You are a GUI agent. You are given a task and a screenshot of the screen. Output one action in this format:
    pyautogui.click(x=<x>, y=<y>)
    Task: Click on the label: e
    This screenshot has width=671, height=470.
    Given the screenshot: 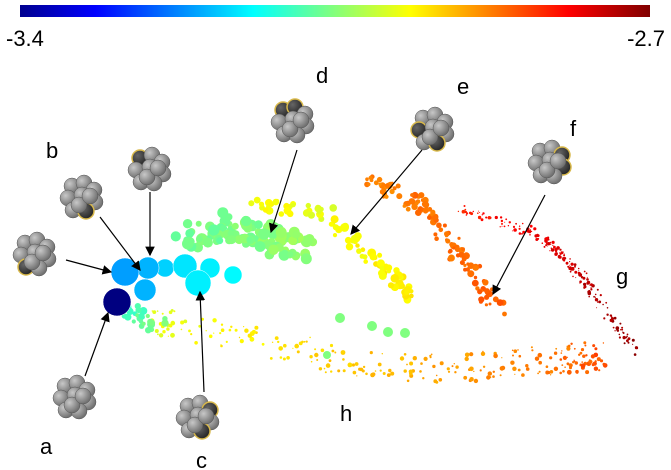 What is the action you would take?
    pyautogui.click(x=463, y=86)
    